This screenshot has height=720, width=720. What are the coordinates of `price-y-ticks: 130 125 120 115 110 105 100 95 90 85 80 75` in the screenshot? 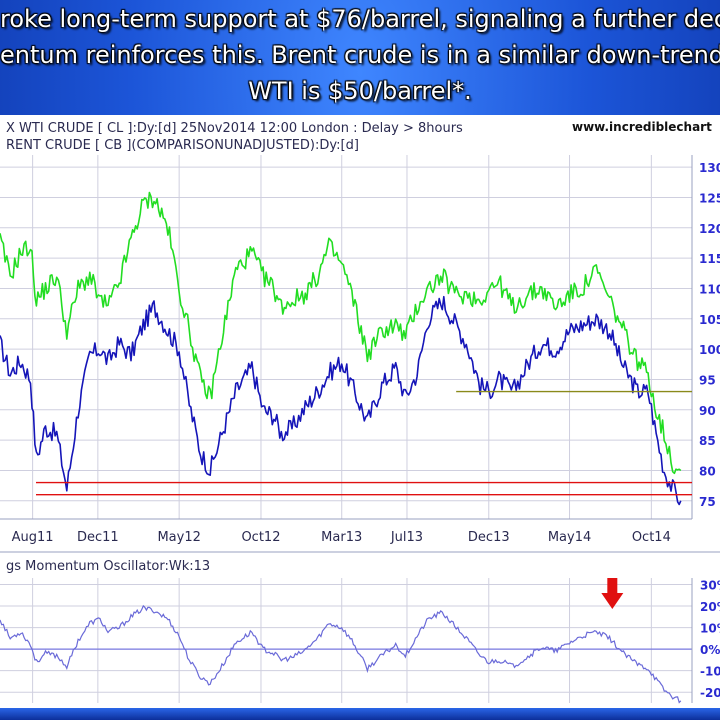 It's located at (709, 335).